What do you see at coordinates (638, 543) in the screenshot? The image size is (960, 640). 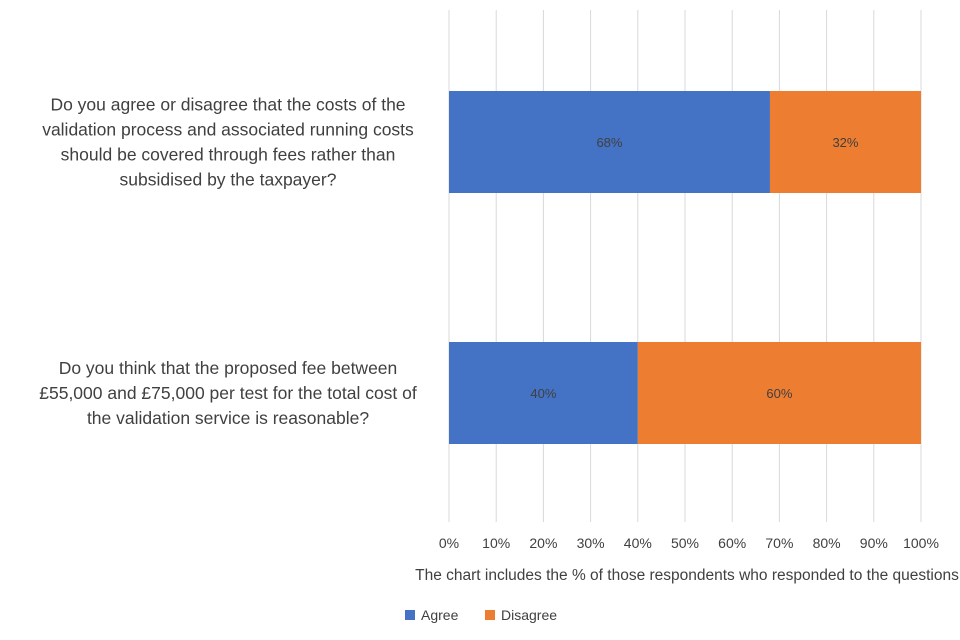 I see `x-tick-label: 40%` at bounding box center [638, 543].